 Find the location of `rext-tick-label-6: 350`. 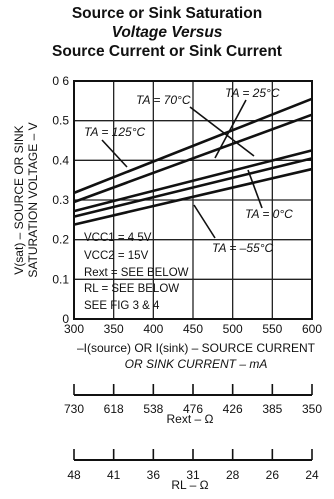

rext-tick-label-6: 350 is located at coordinates (312, 409).